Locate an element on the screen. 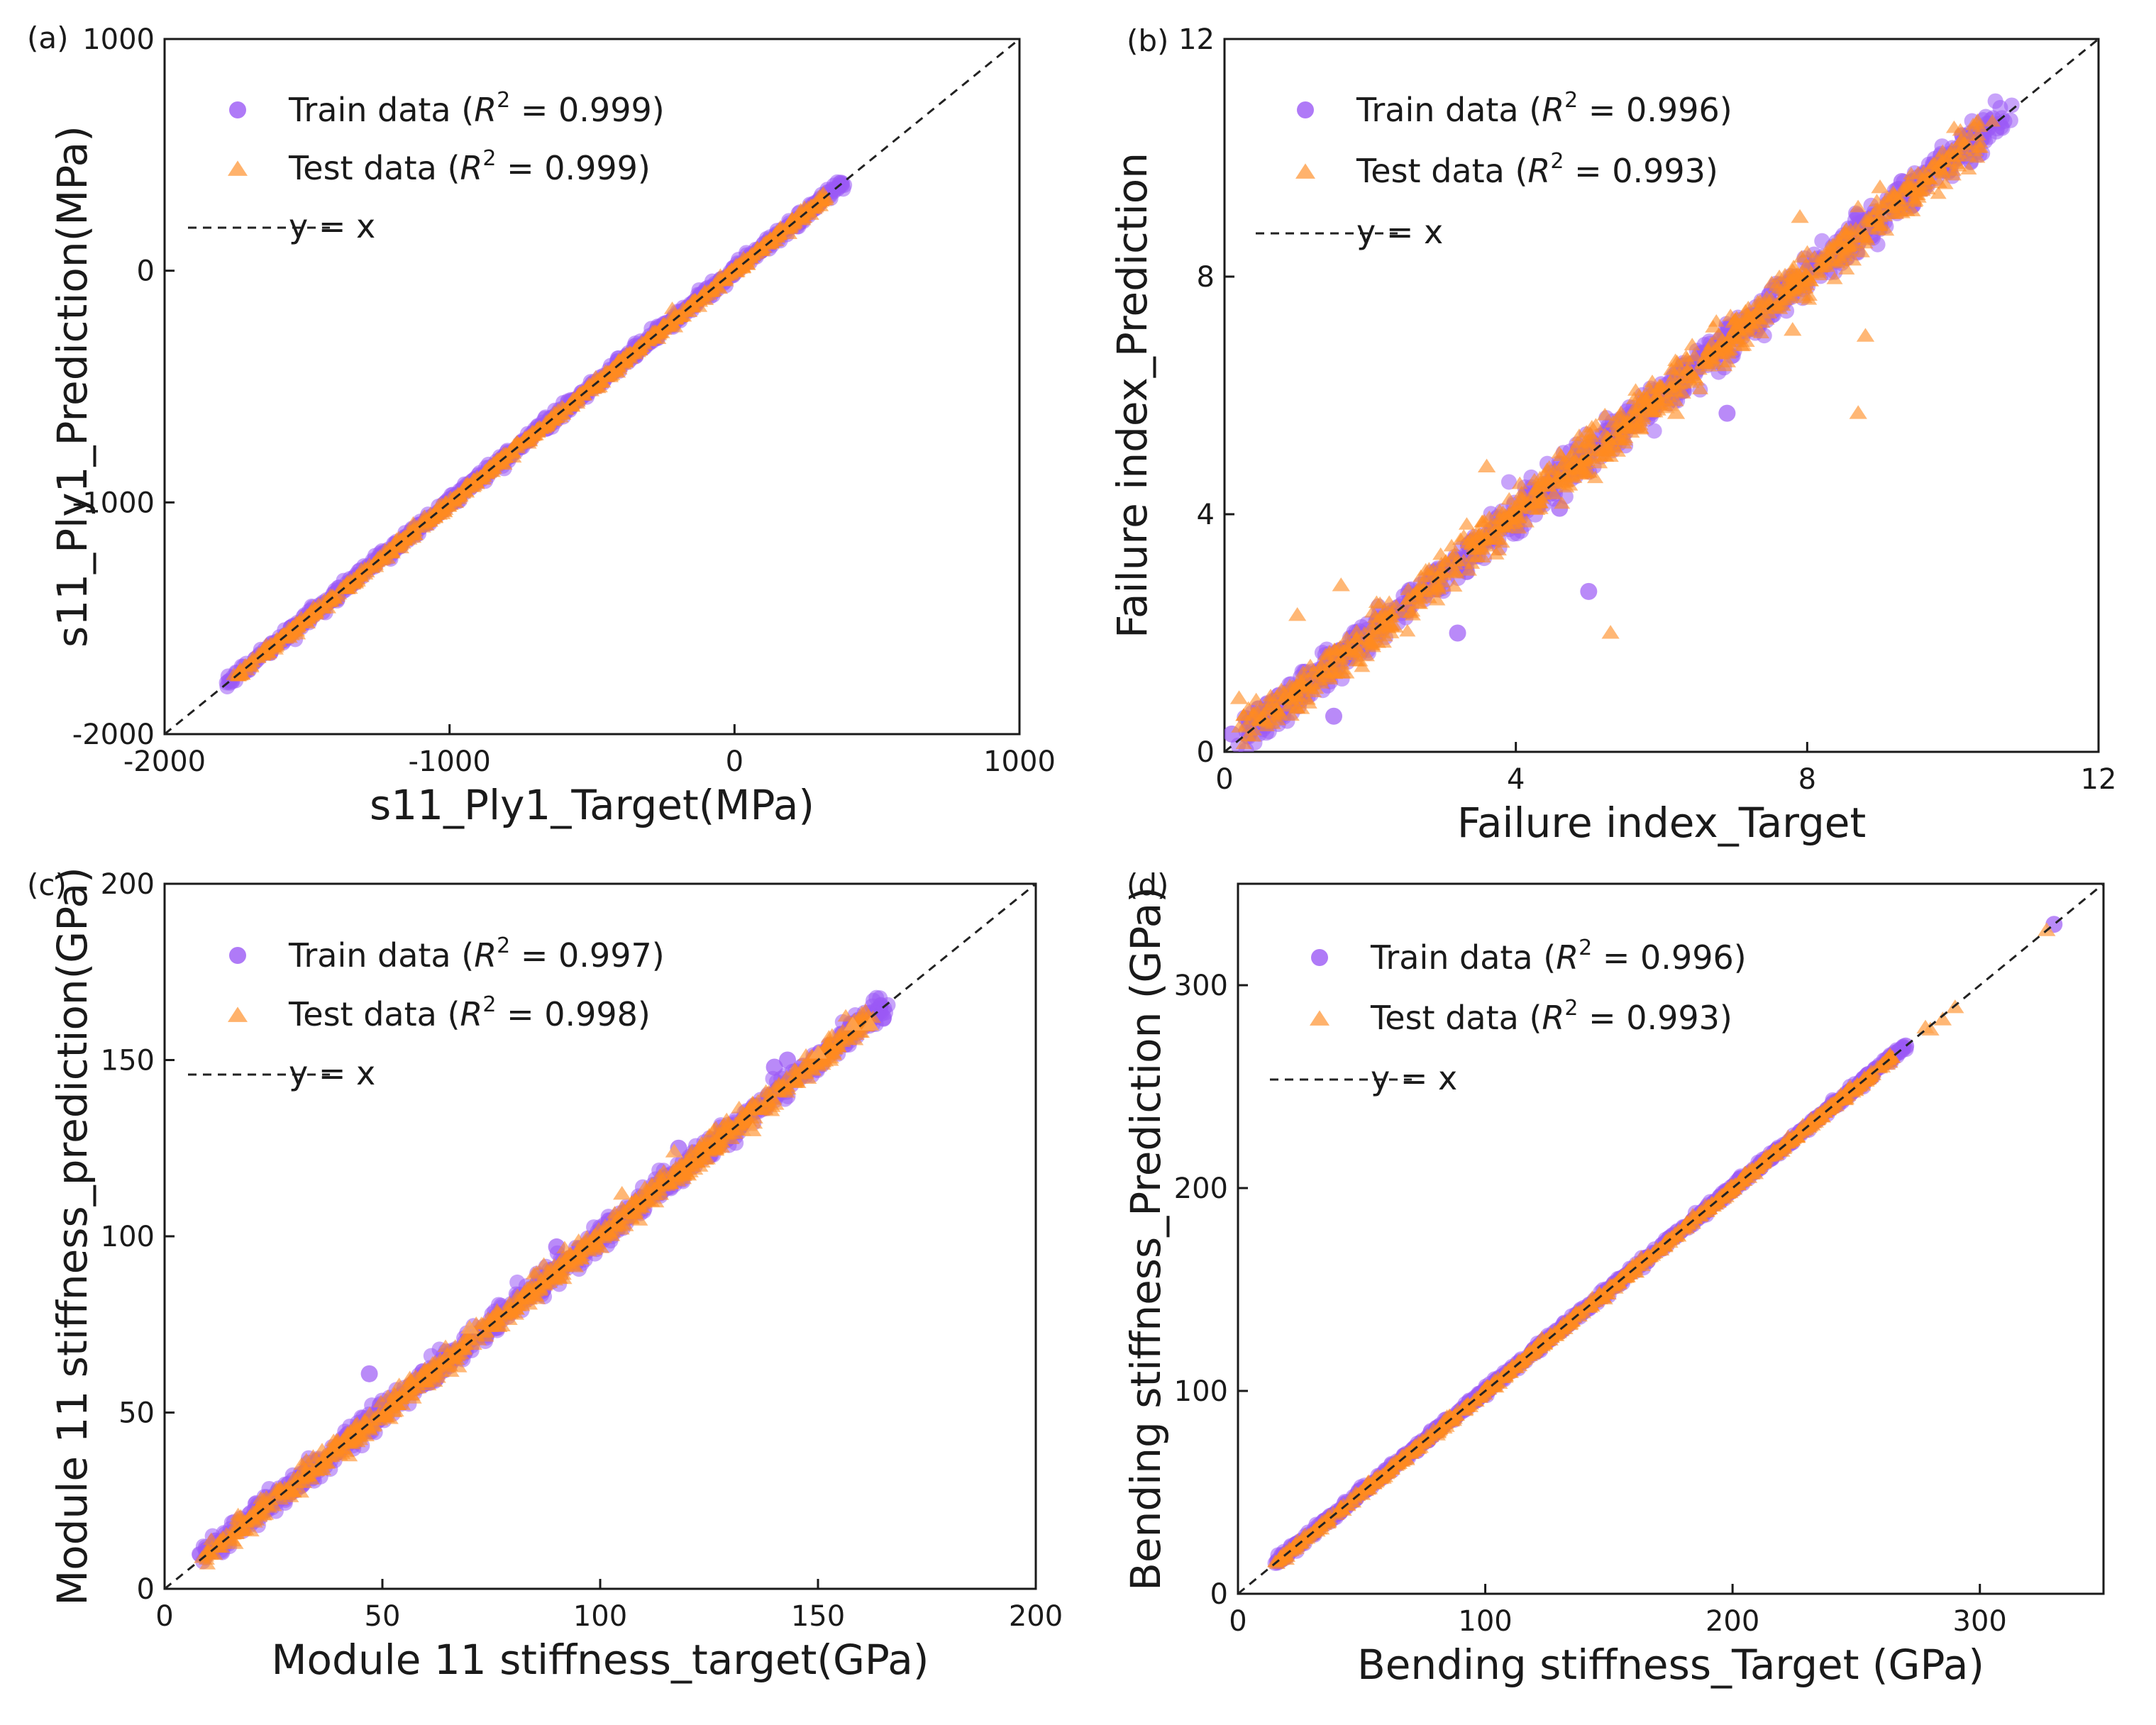 Image resolution: width=2156 pixels, height=1725 pixels. x-axis-label: Failure index_Target is located at coordinates (1661, 823).